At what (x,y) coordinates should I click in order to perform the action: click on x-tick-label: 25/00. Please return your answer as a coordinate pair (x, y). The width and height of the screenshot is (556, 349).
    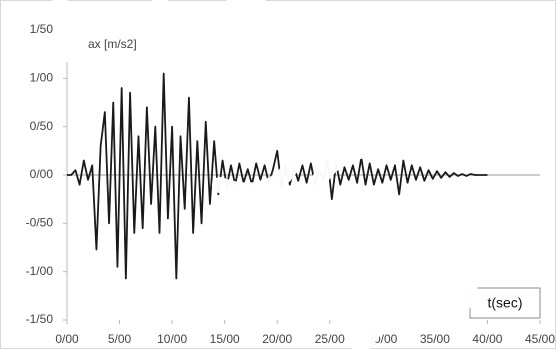
    Looking at the image, I should click on (330, 339).